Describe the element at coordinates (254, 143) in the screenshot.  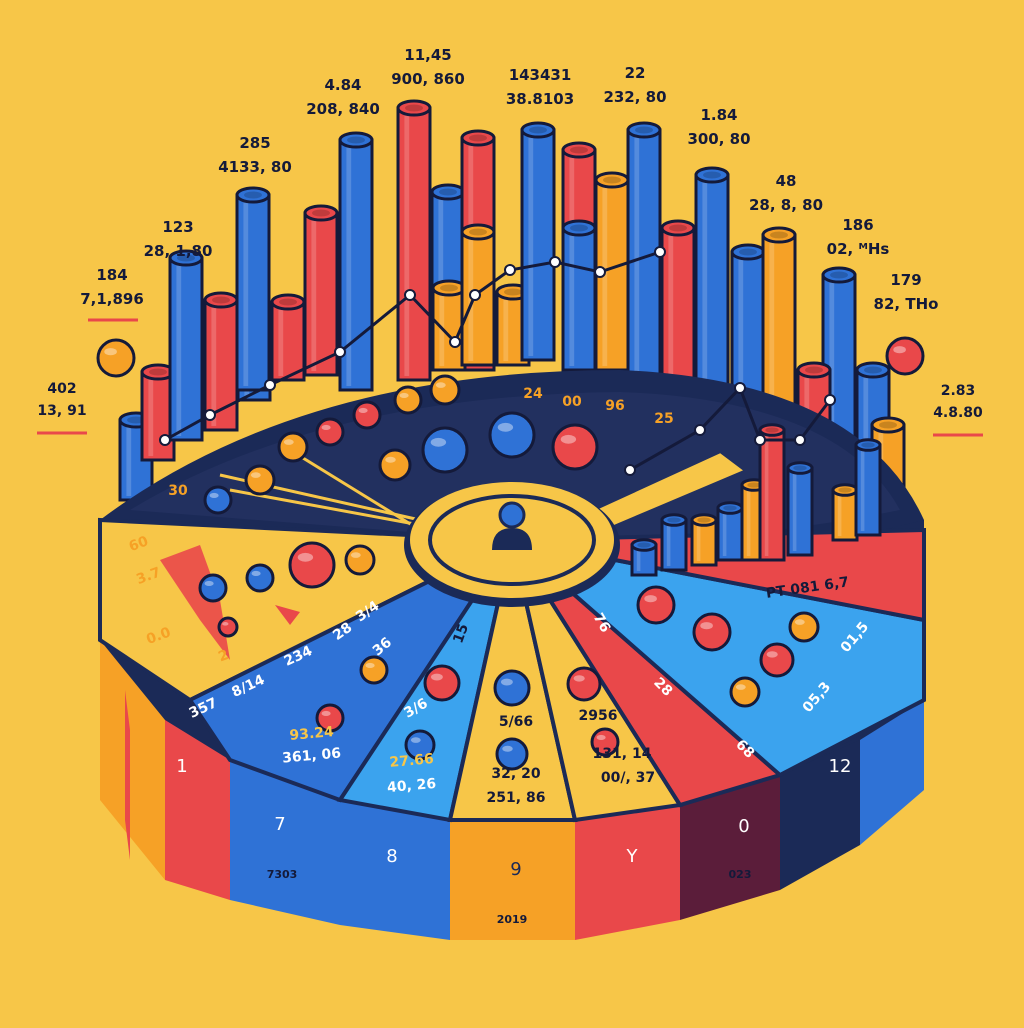
I see `svg-text: 285` at that location.